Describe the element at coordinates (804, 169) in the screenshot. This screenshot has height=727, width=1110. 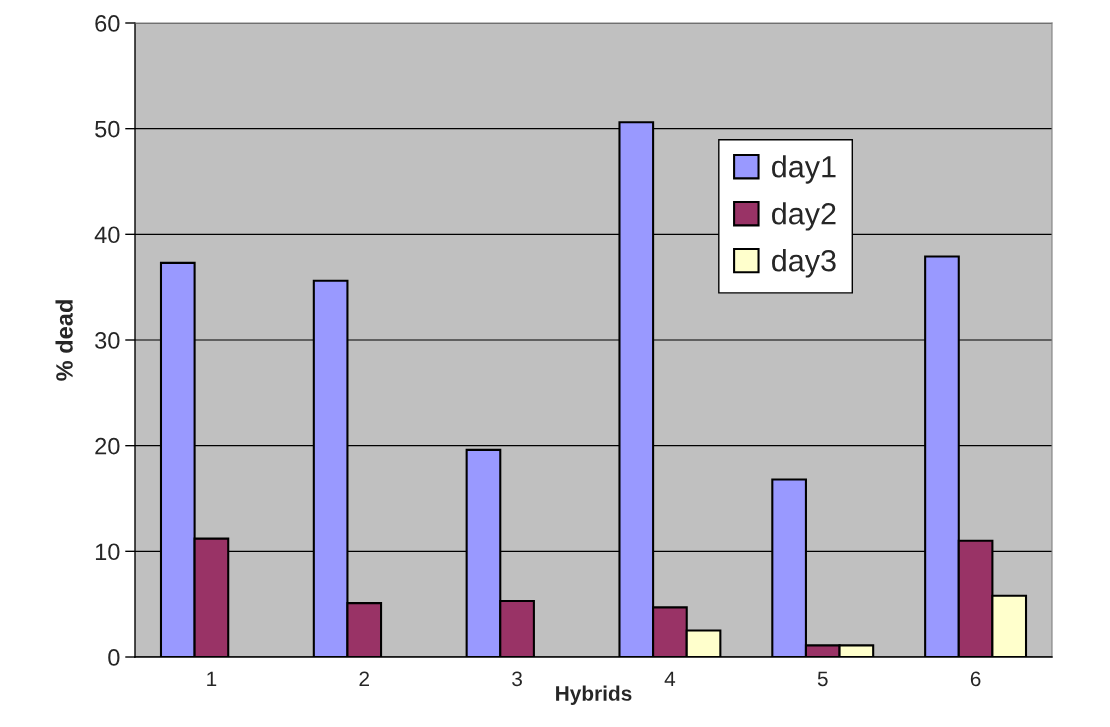
I see `legend-label: day1` at that location.